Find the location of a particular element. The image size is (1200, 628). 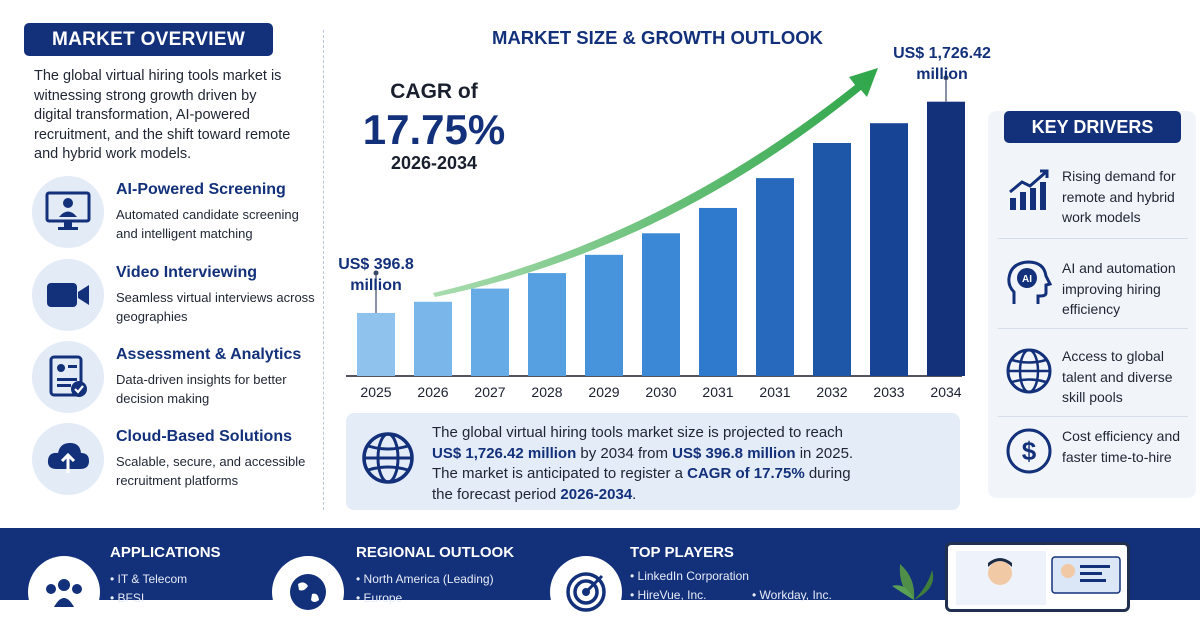

key-drivers-panel is located at coordinates (1092, 304).